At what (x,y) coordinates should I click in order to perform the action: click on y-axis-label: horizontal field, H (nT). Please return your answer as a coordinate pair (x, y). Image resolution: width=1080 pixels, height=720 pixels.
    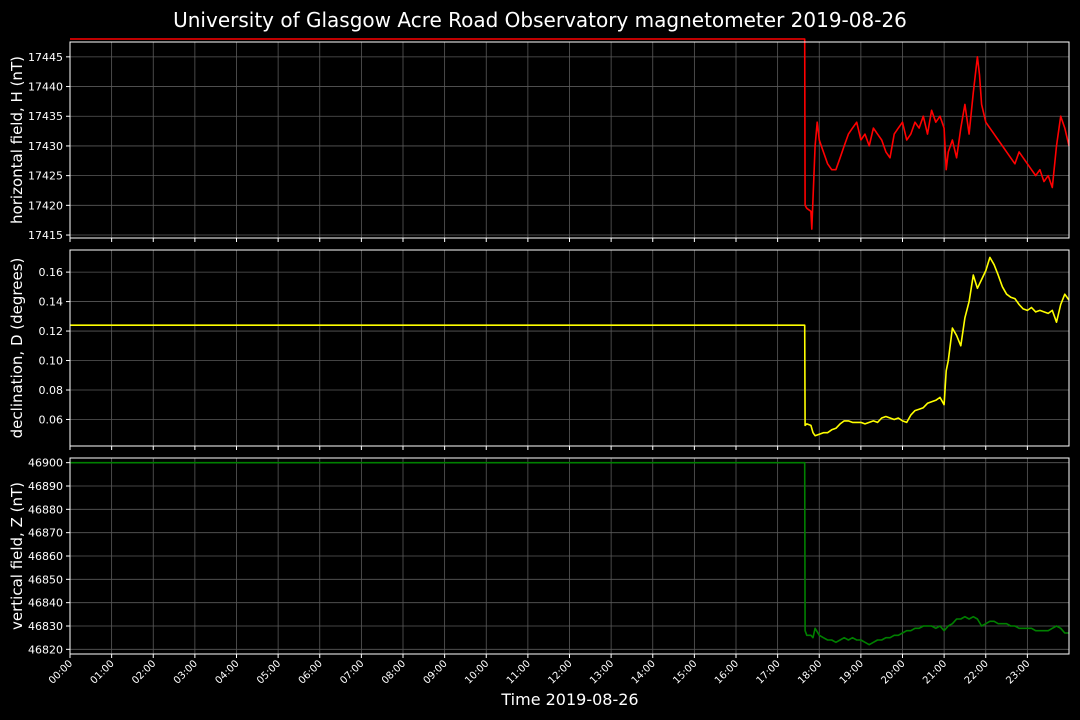
    Looking at the image, I should click on (17, 140).